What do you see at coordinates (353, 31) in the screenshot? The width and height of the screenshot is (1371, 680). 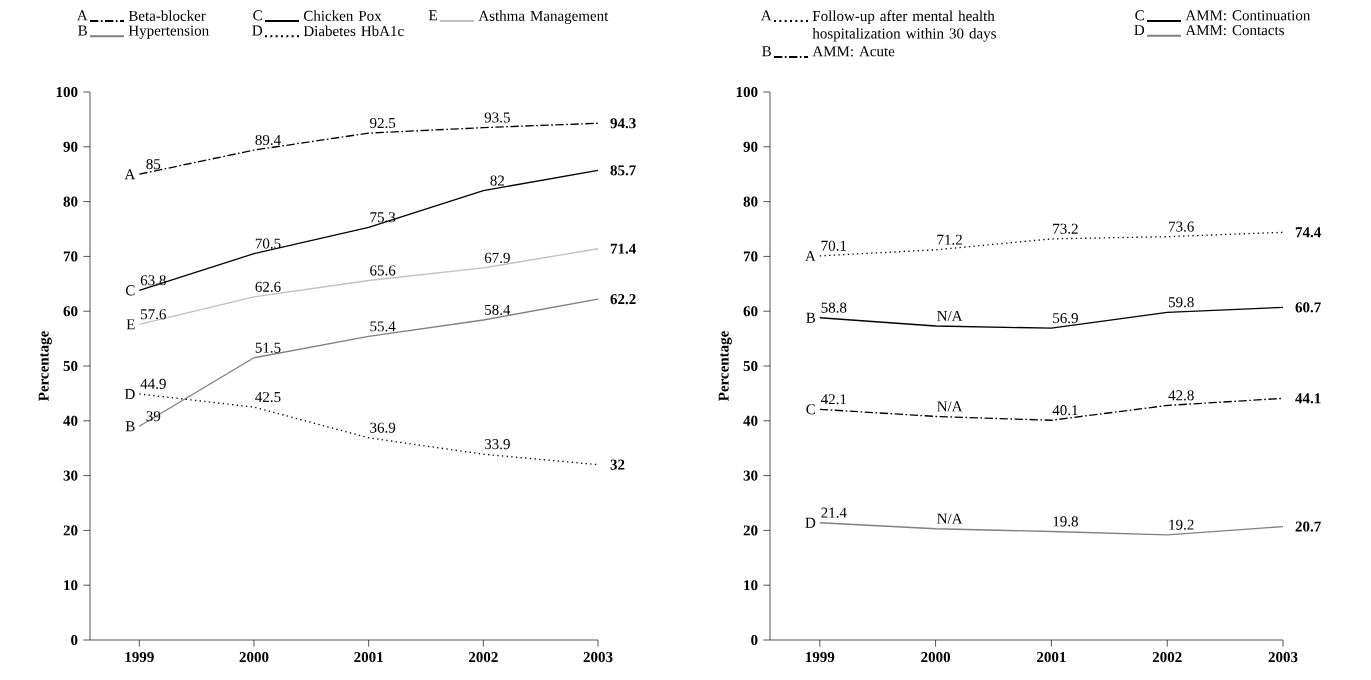 I see `legend-label: Diabetes HbA1c` at bounding box center [353, 31].